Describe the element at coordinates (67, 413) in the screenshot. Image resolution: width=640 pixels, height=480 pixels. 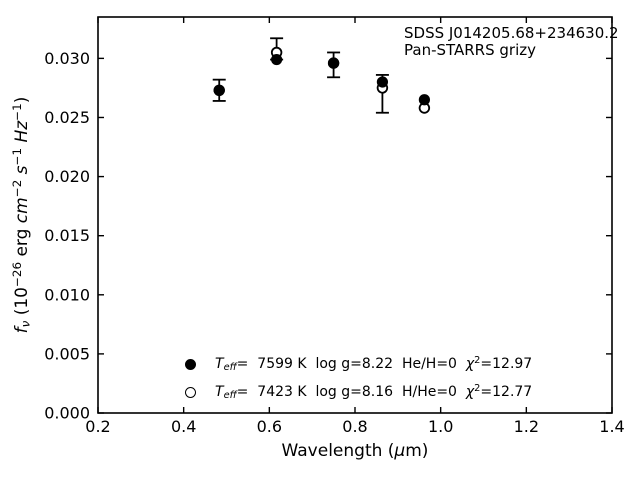
I see `y-tick-label: 0.000` at that location.